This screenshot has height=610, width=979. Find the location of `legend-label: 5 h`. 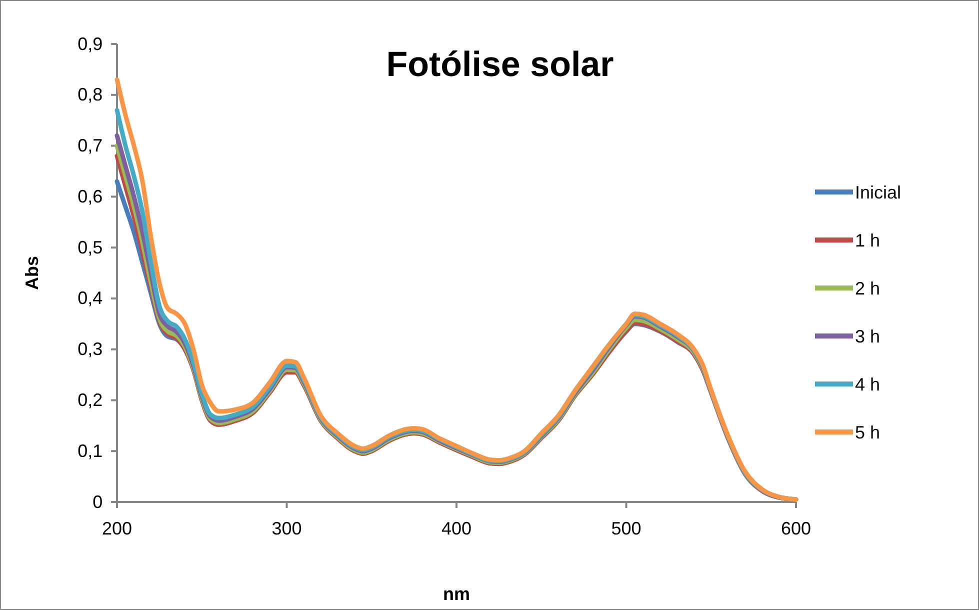

legend-label: 5 h is located at coordinates (867, 432).